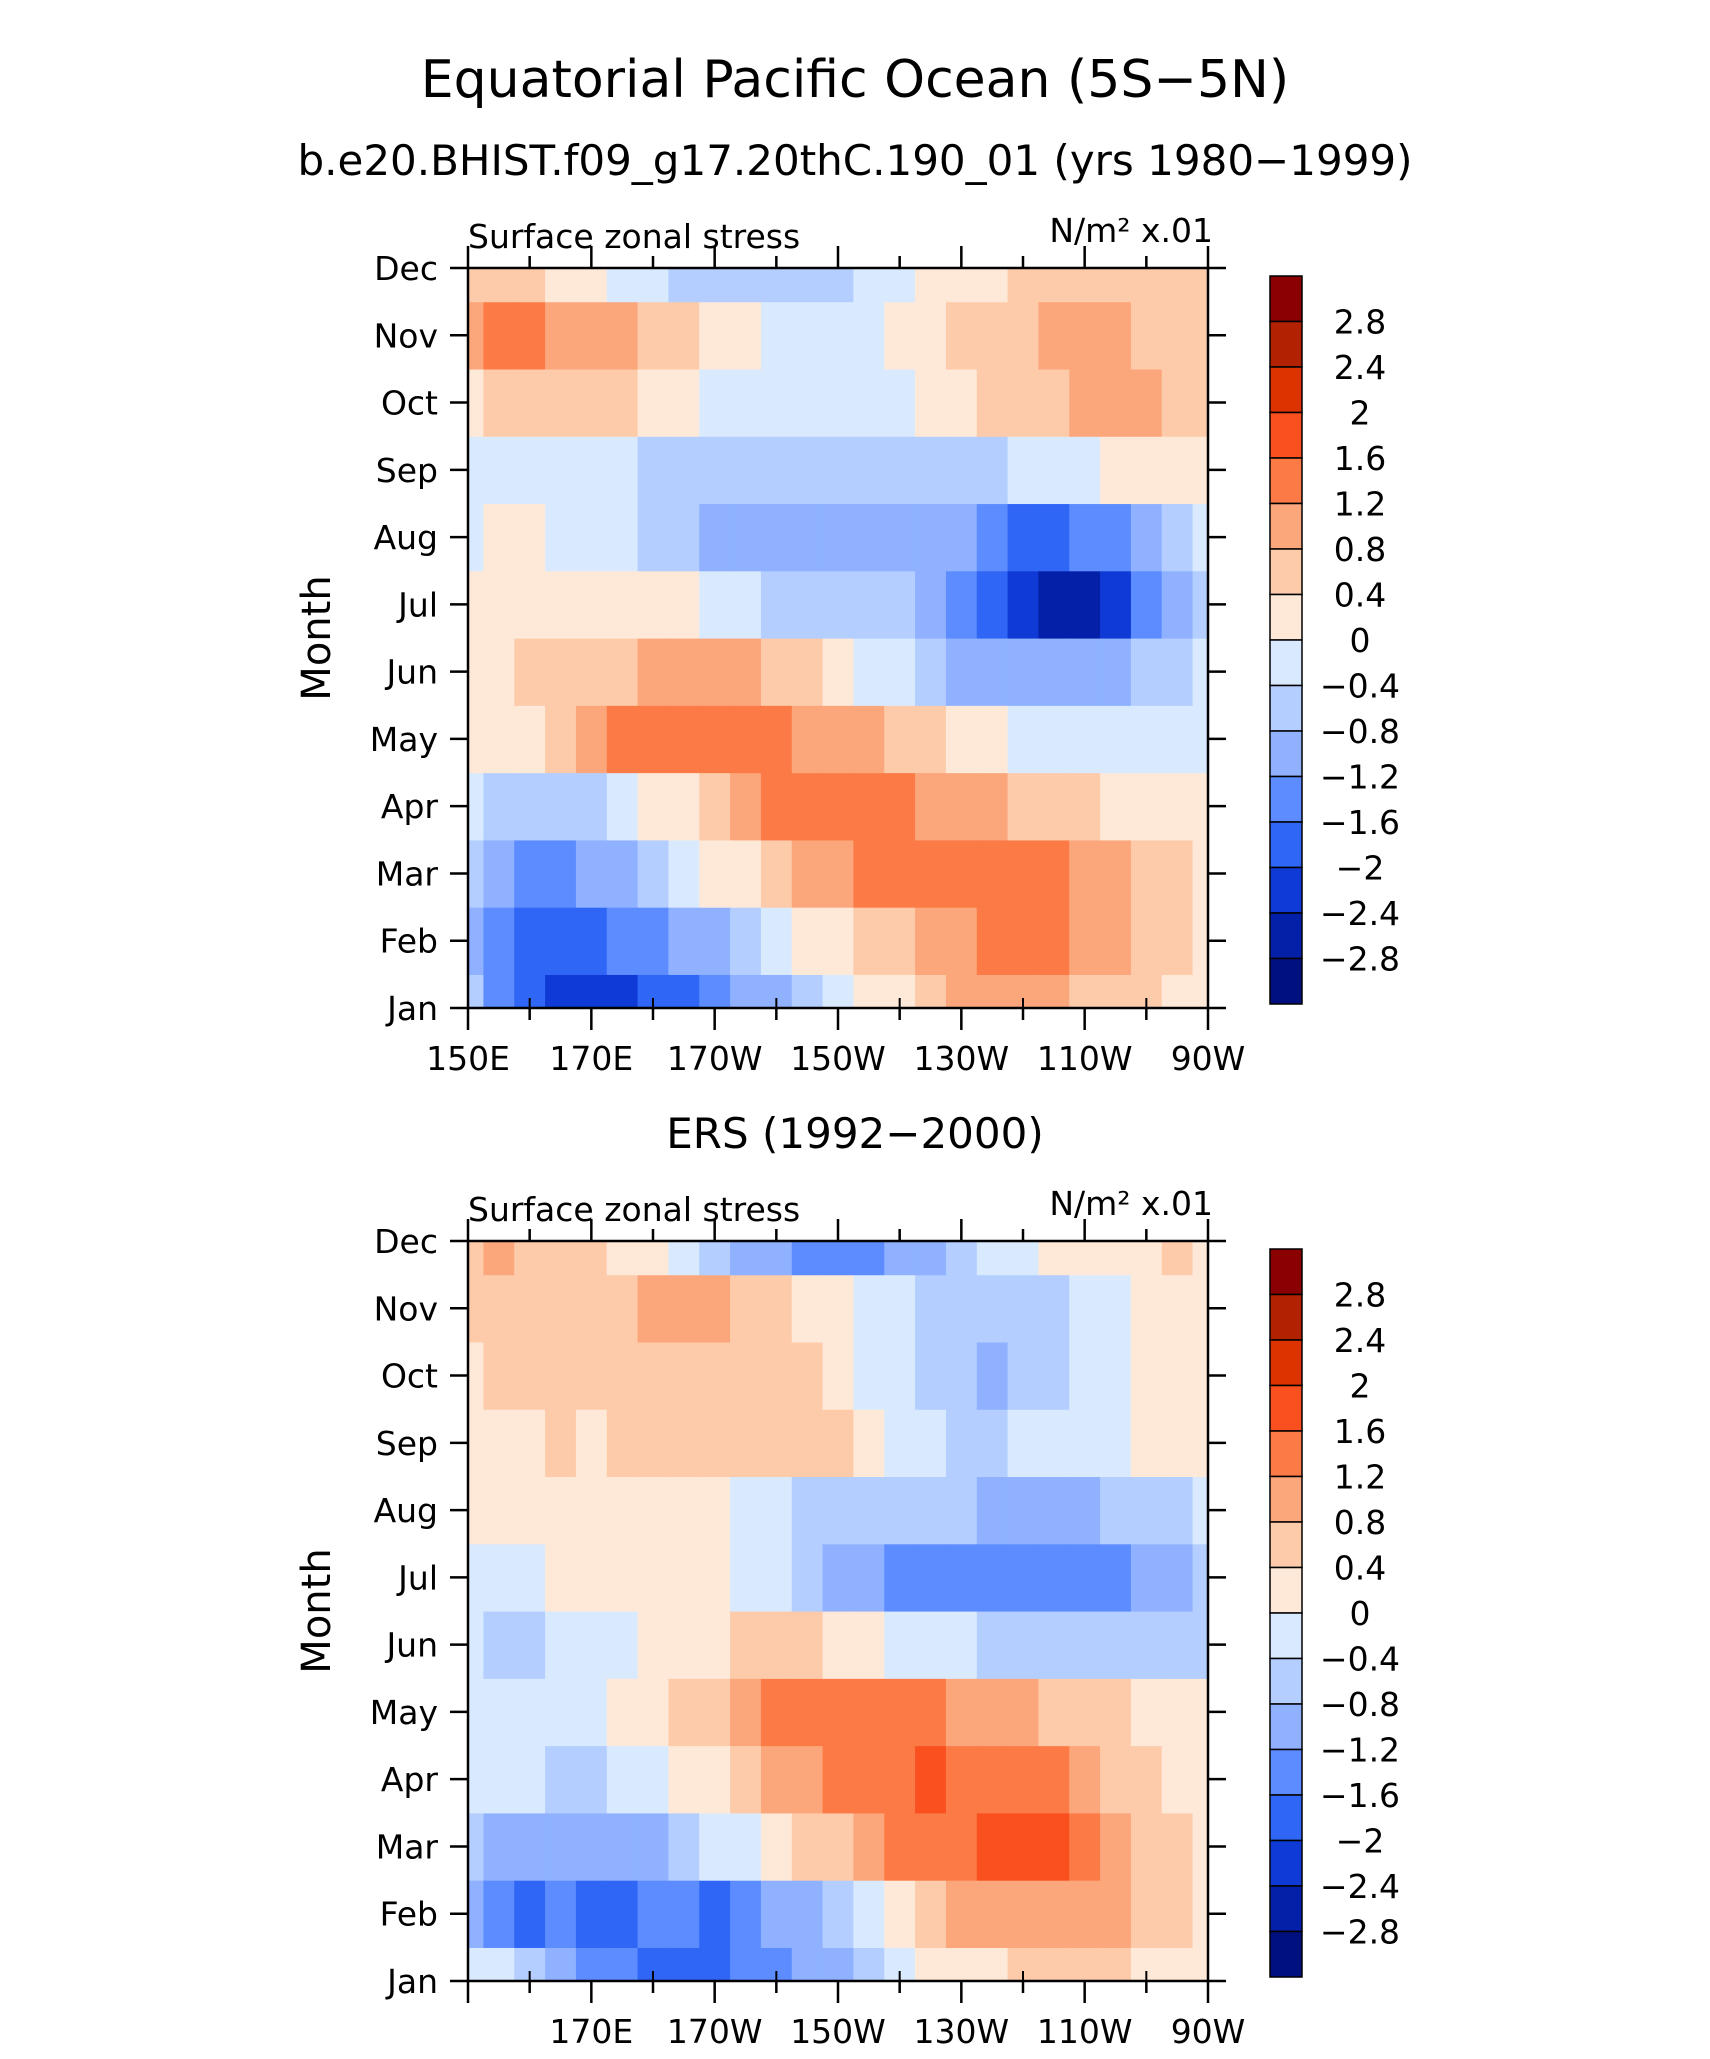  I want to click on y-tick-label: Oct, so click(409, 1376).